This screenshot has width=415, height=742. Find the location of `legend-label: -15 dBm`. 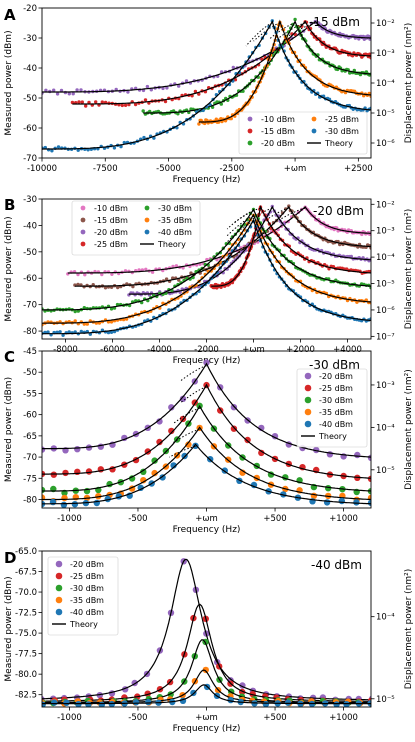

legend-label: -15 dBm is located at coordinates (278, 131).